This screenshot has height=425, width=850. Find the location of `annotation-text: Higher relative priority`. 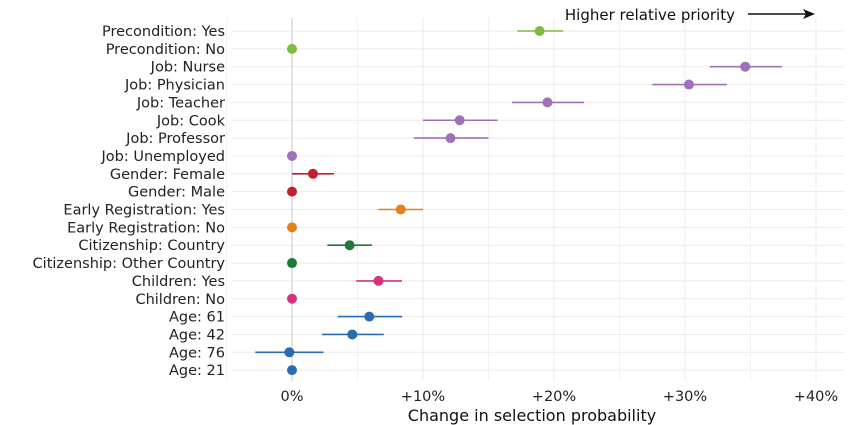

annotation-text: Higher relative priority is located at coordinates (650, 15).